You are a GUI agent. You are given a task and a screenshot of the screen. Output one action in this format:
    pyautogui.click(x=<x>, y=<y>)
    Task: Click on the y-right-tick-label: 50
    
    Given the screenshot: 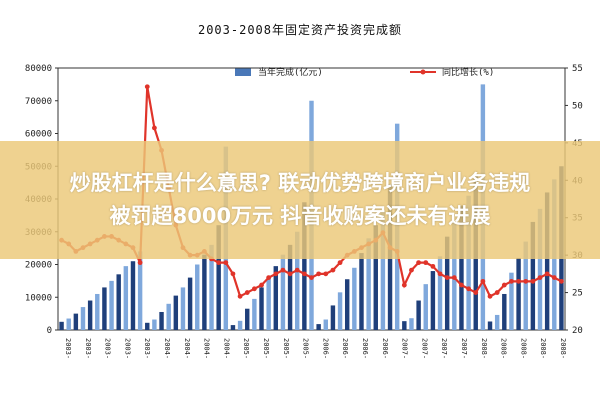 What is the action you would take?
    pyautogui.click(x=577, y=106)
    